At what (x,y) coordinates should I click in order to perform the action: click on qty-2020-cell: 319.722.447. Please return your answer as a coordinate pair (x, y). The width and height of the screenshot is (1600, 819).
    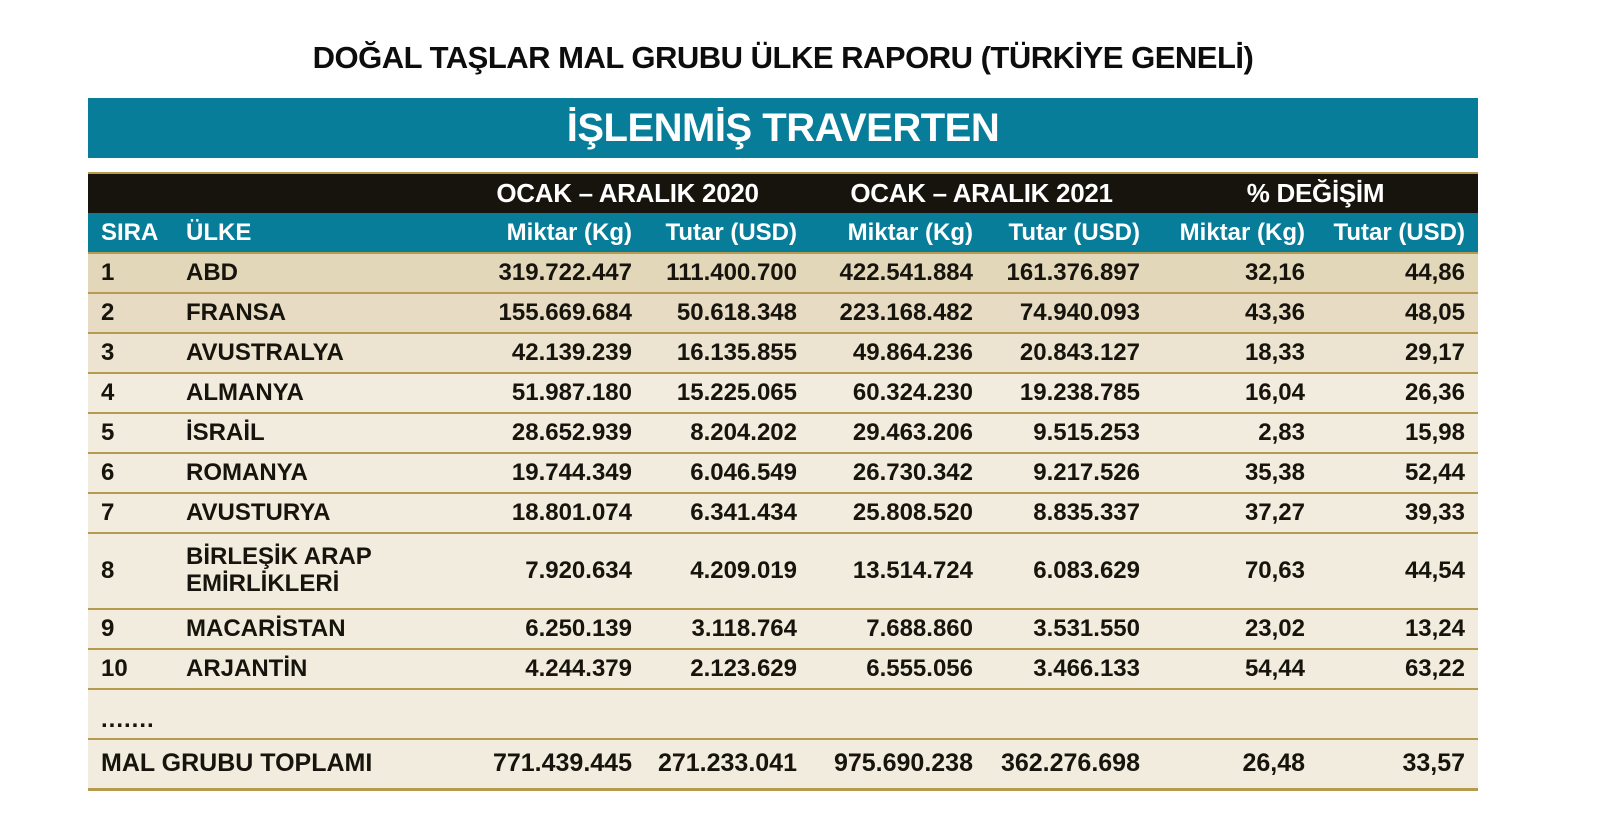
    Looking at the image, I should click on (565, 272).